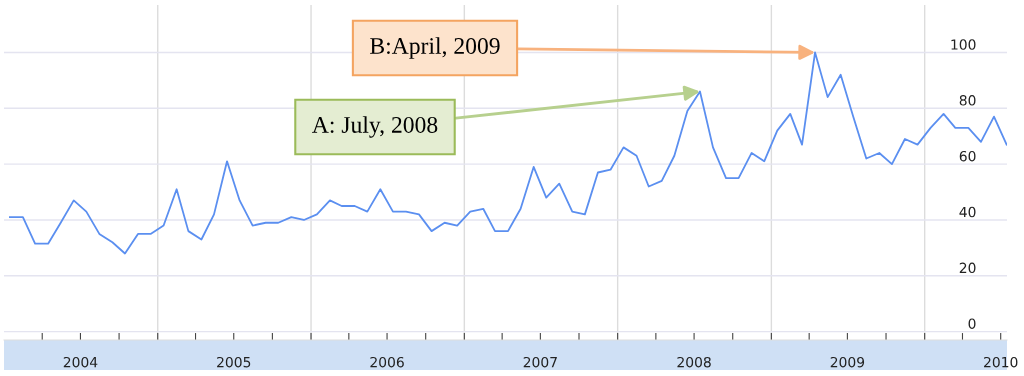 Image resolution: width=1024 pixels, height=376 pixels. Describe the element at coordinates (80, 362) in the screenshot. I see `x-tick-label: 2004` at that location.